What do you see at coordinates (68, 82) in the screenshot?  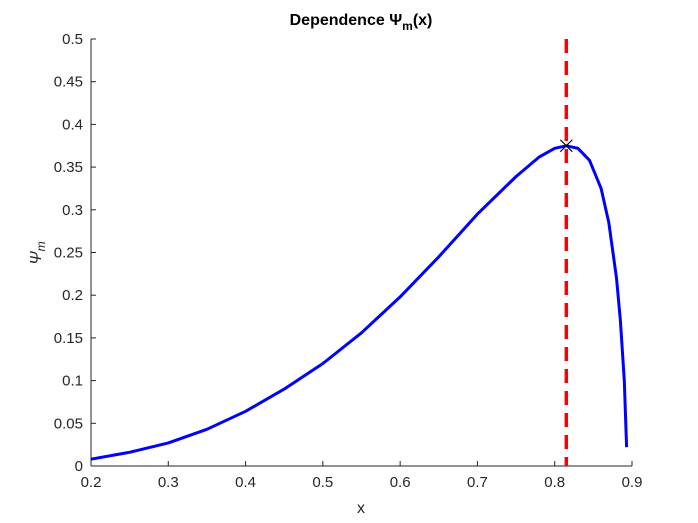 I see `y-tick-label: 0.45` at bounding box center [68, 82].